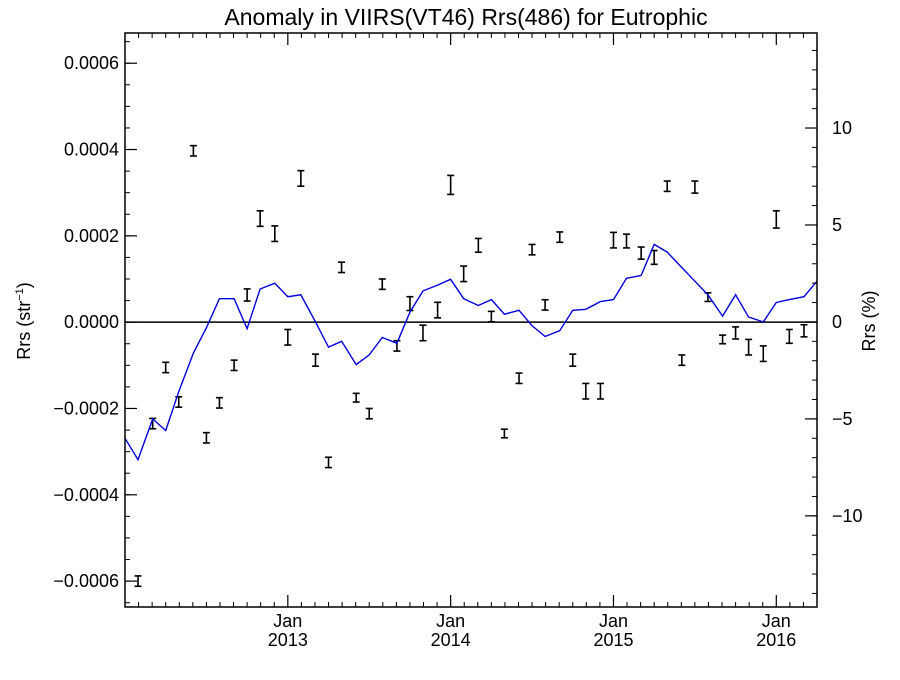  What do you see at coordinates (837, 322) in the screenshot?
I see `right-y-tick-label: 0` at bounding box center [837, 322].